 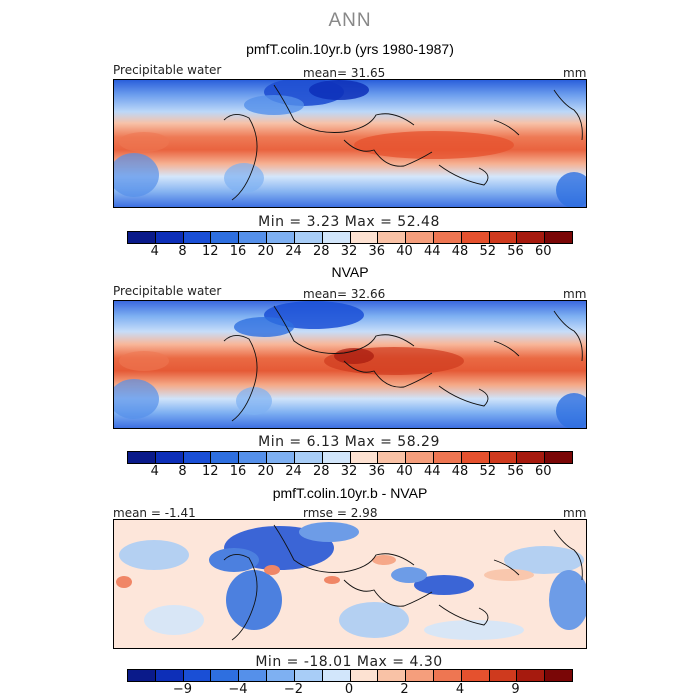 I want to click on panel-1-colorbar, so click(x=350, y=237).